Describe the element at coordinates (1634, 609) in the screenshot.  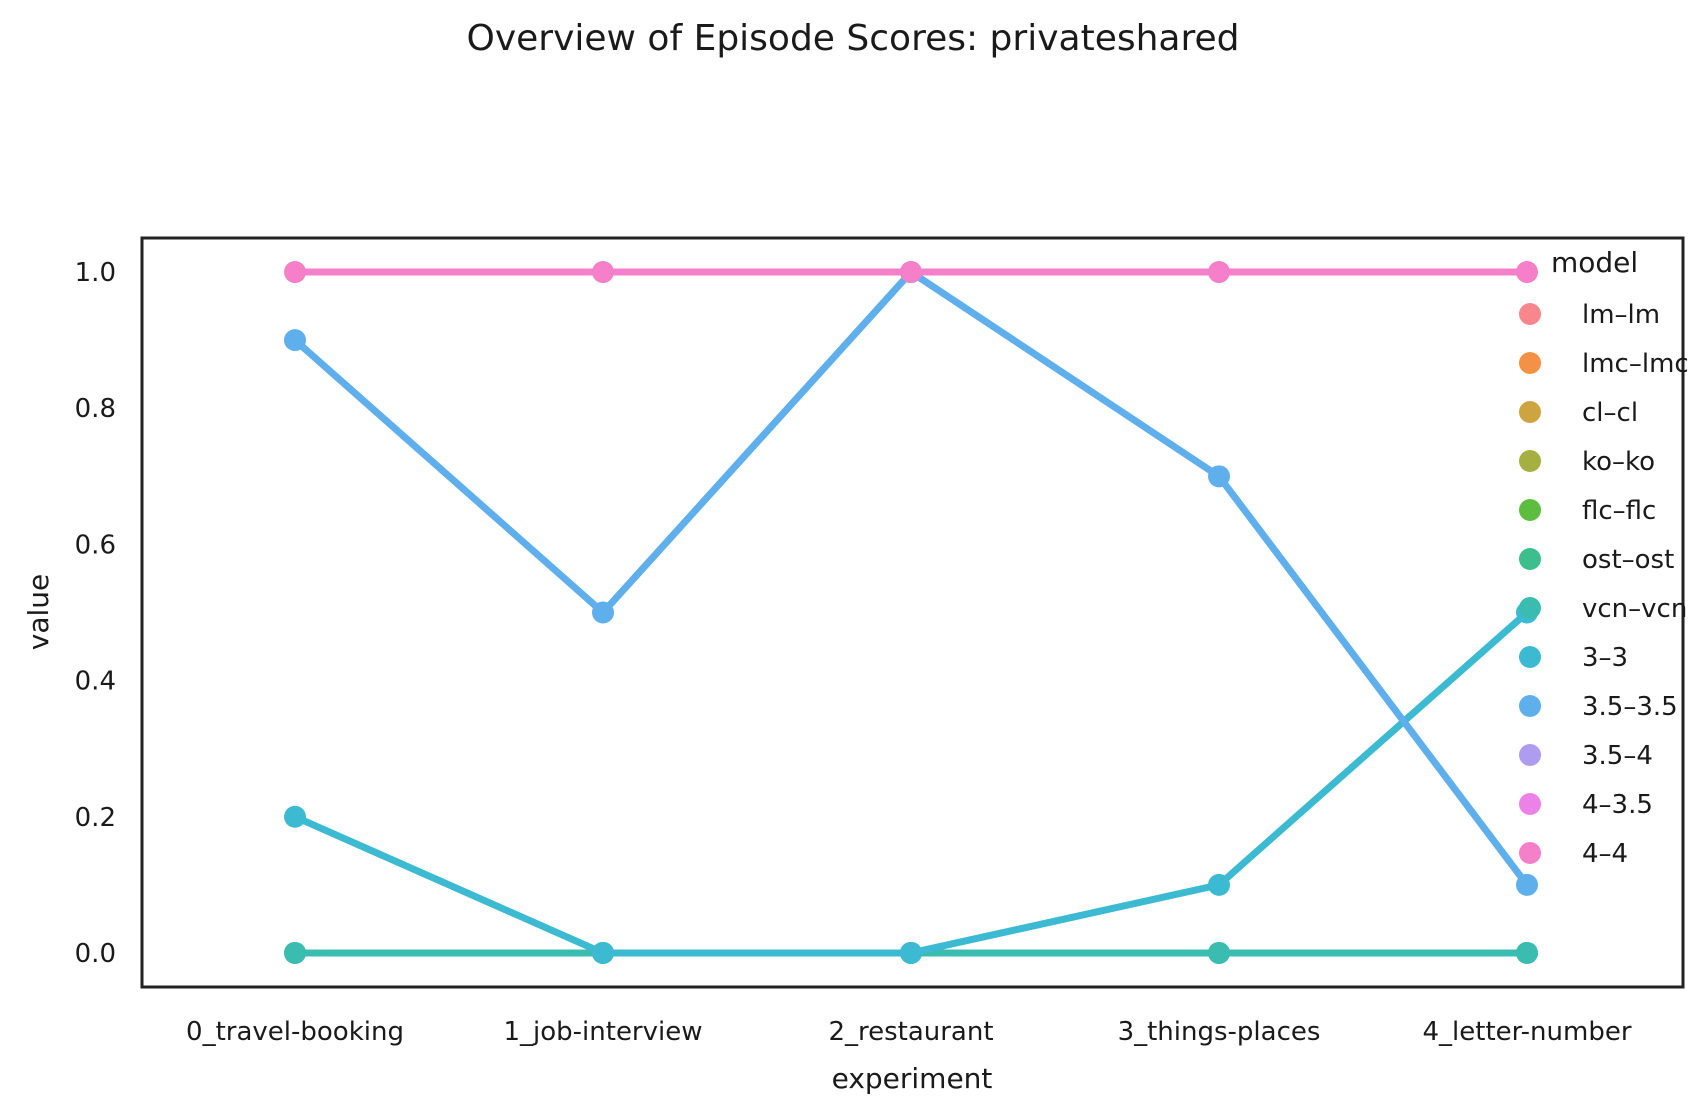
I see `legend-label: vcn–vcn` at that location.